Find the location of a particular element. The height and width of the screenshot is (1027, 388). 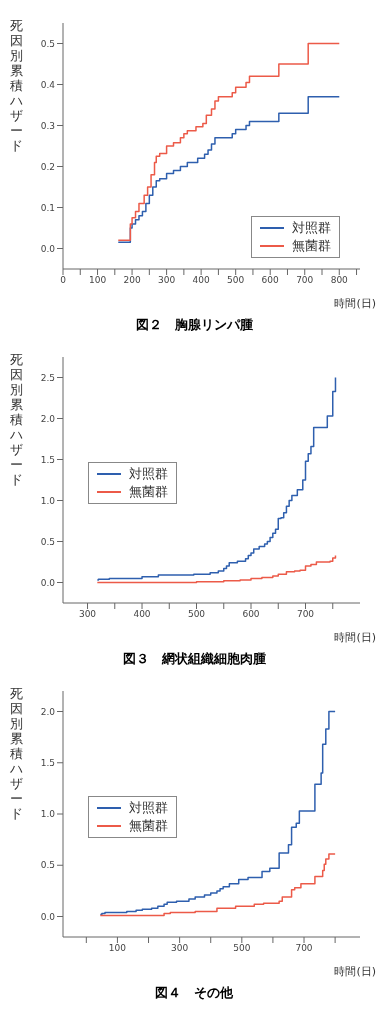

y-tick-label: 0.2 is located at coordinates (47, 166).